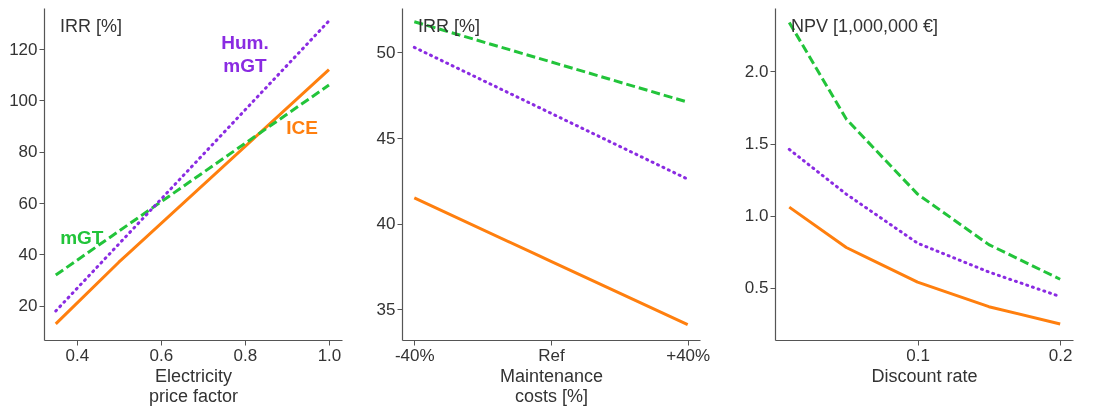  Describe the element at coordinates (386, 52) in the screenshot. I see `y-tick-label: 50` at that location.